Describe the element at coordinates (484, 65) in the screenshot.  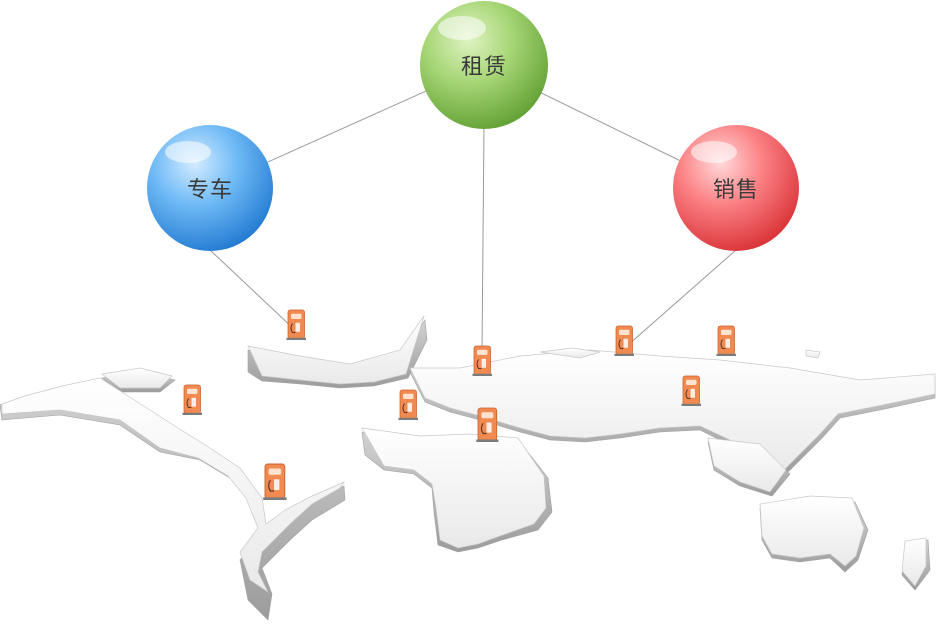
I see `bubble-rental` at that location.